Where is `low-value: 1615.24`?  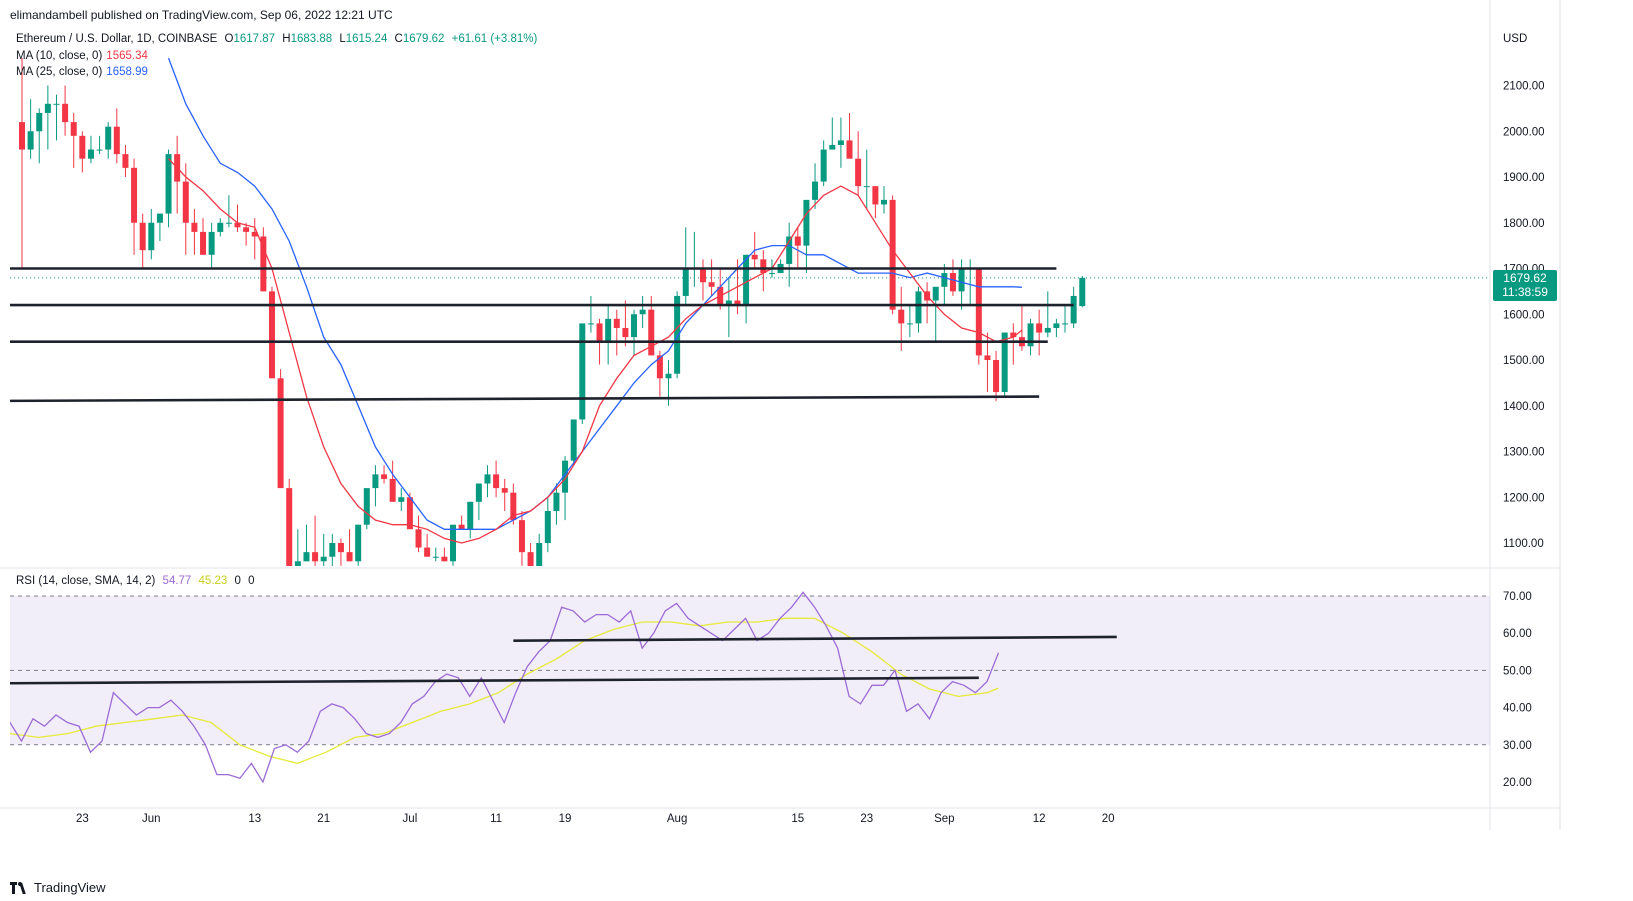 low-value: 1615.24 is located at coordinates (366, 39).